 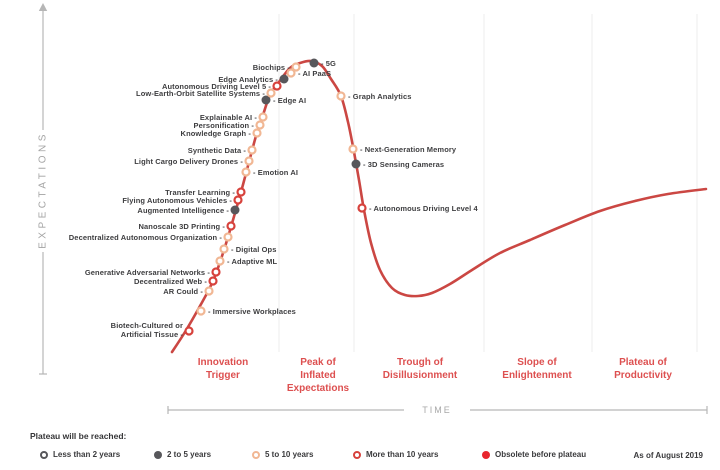 I want to click on legend-item-more10: More than 10 years, so click(x=395, y=454).